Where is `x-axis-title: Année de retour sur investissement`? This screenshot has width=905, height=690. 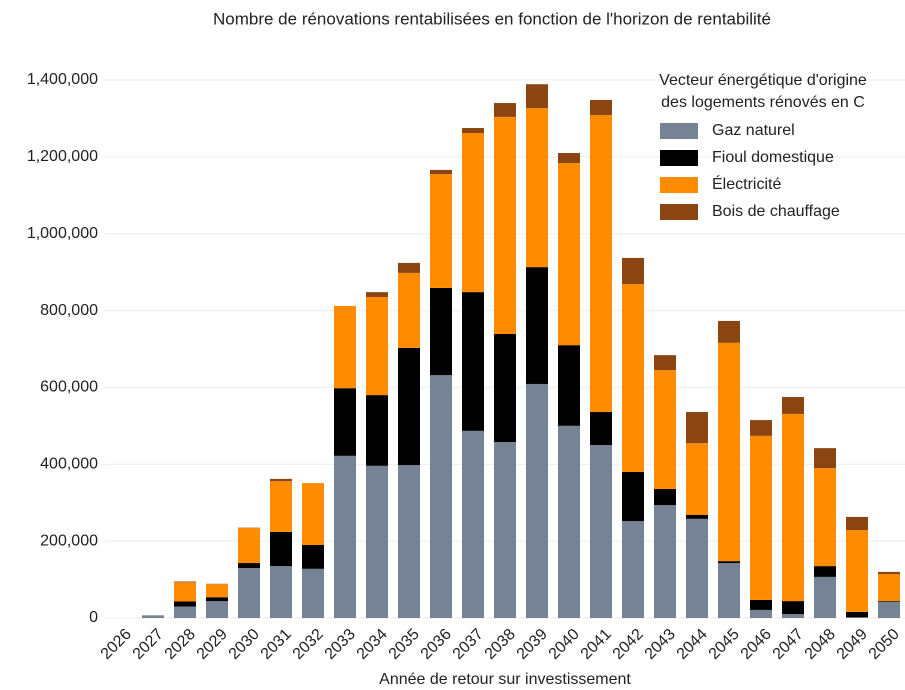
x-axis-title: Année de retour sur investissement is located at coordinates (505, 679).